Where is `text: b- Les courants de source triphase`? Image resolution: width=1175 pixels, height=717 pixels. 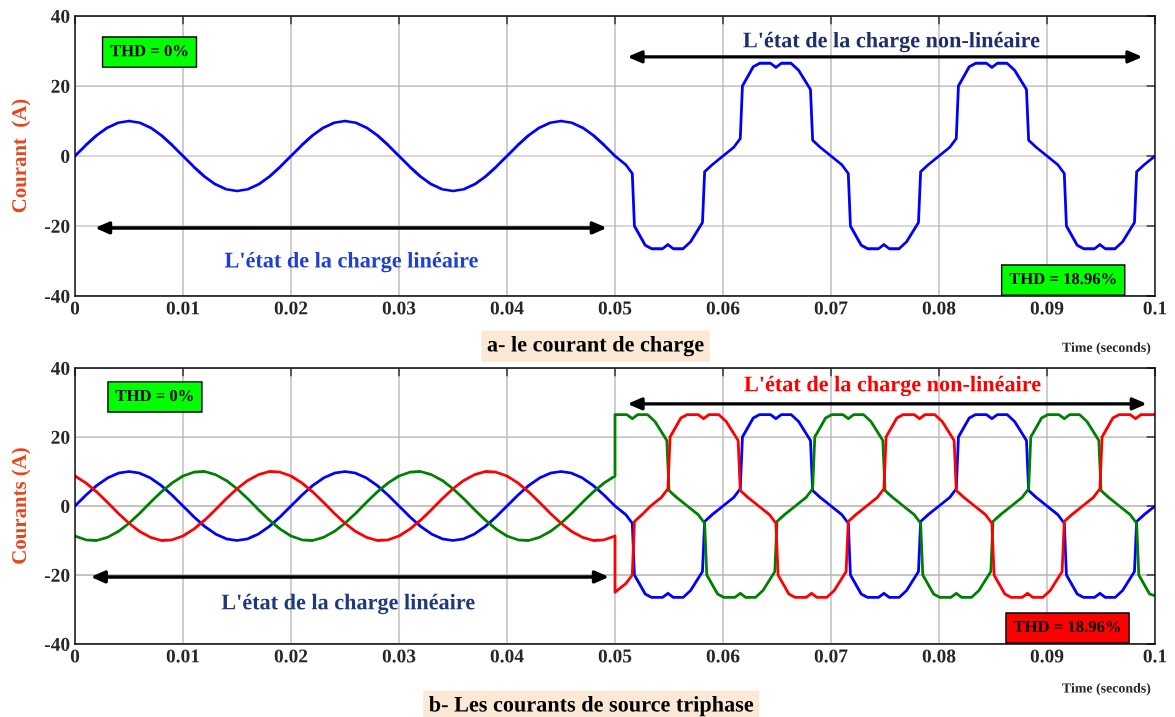
text: b- Les courants de source triphase is located at coordinates (591, 706).